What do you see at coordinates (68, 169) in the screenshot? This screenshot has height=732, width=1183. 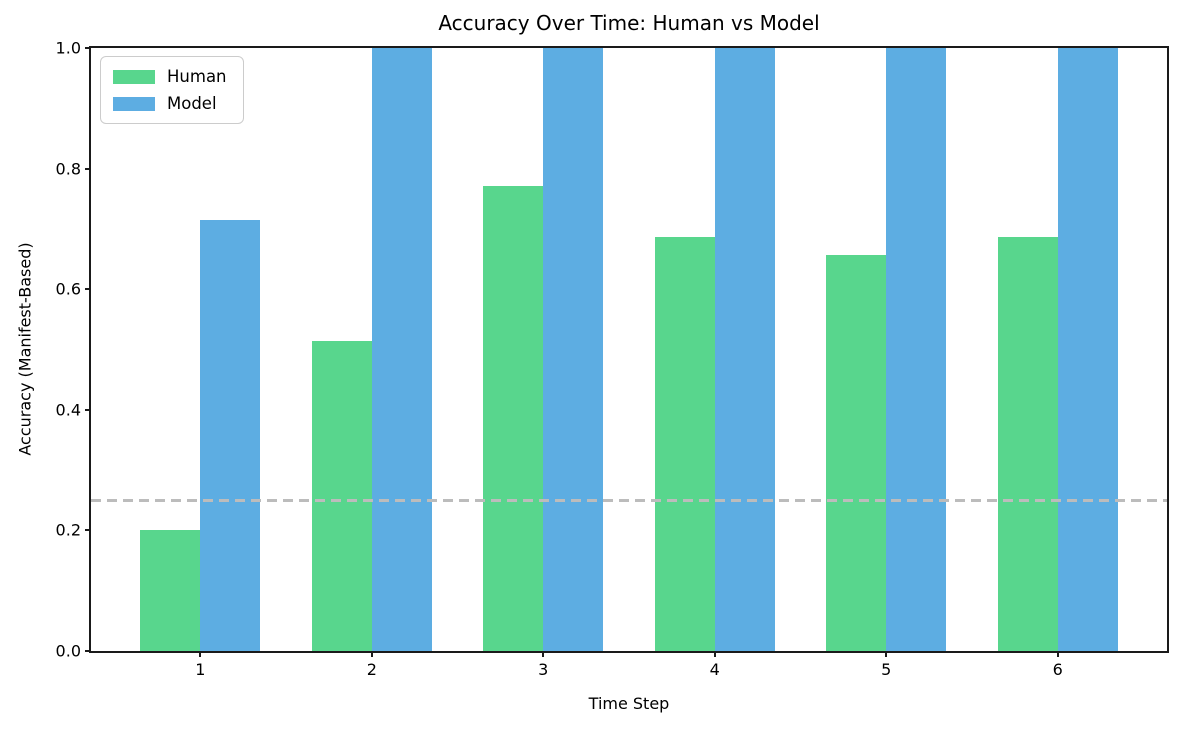 I see `y-tick-label: 0.8` at bounding box center [68, 169].